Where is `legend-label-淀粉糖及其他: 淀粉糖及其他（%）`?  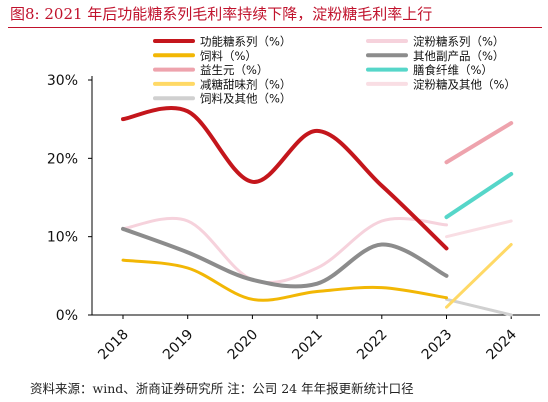 legend-label-淀粉糖及其他: 淀粉糖及其他（%） is located at coordinates (464, 84).